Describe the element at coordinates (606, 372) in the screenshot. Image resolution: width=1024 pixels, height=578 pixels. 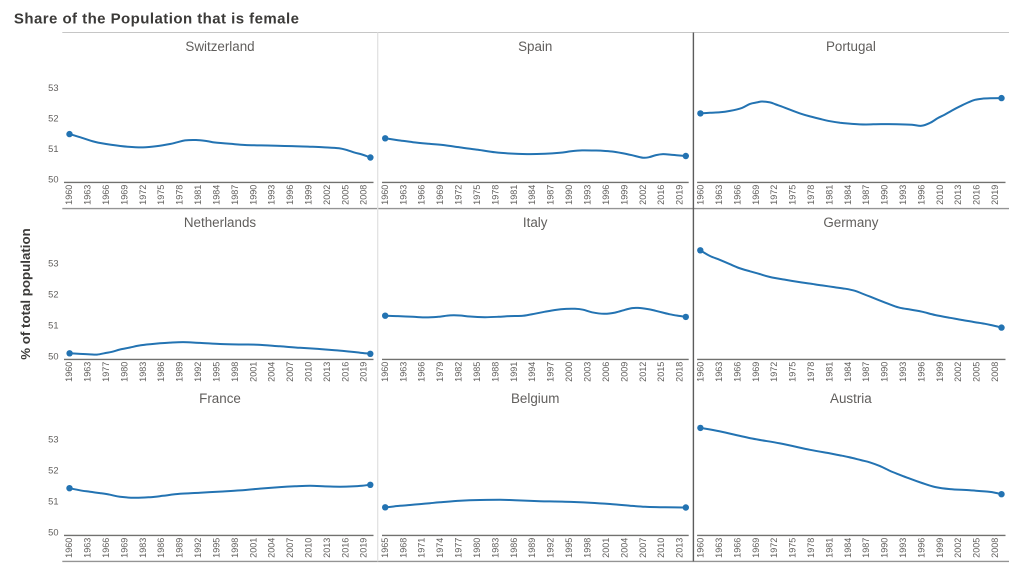
I see `svg-text: 2006` at that location.